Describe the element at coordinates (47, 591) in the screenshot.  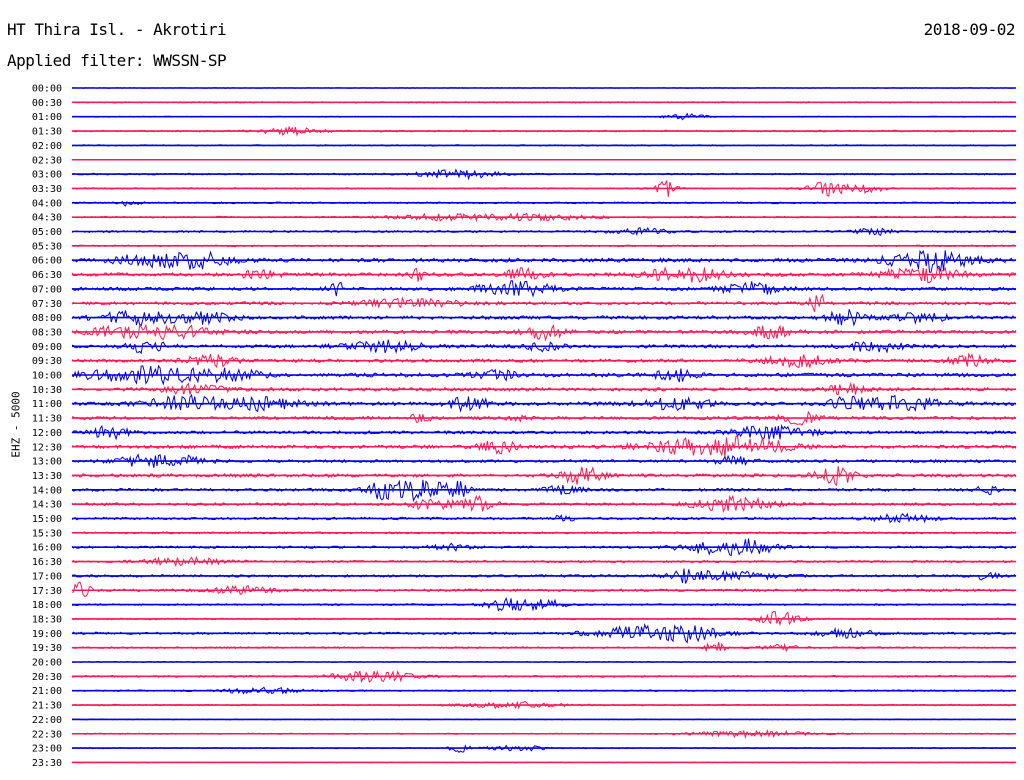
I see `time-tick-label: 17:30` at that location.